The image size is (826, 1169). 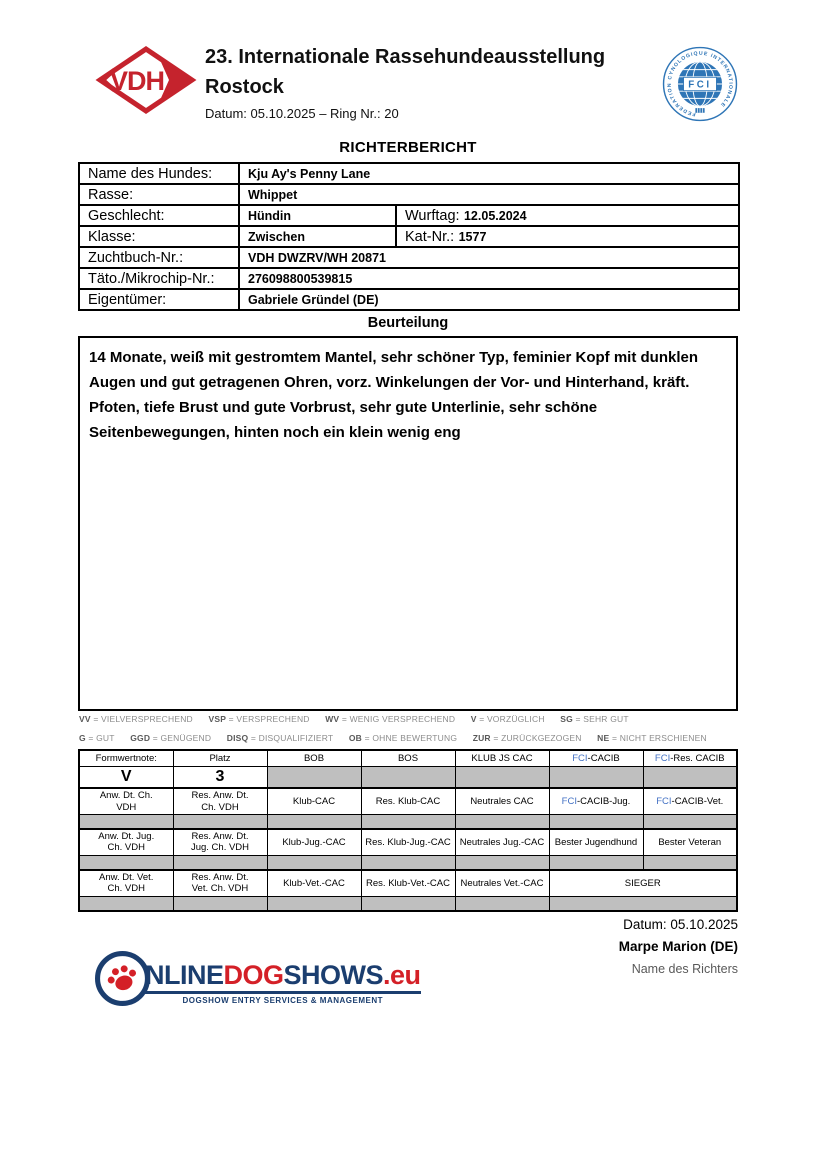 I want to click on detail-label: Zuchtbuch-Nr.:, so click(x=159, y=257).